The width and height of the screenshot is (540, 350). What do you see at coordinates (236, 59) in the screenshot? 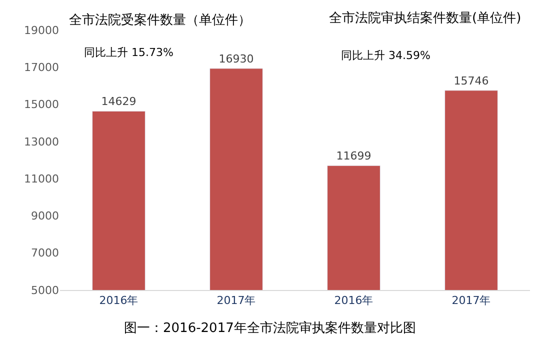
I see `data-label: 16930` at bounding box center [236, 59].